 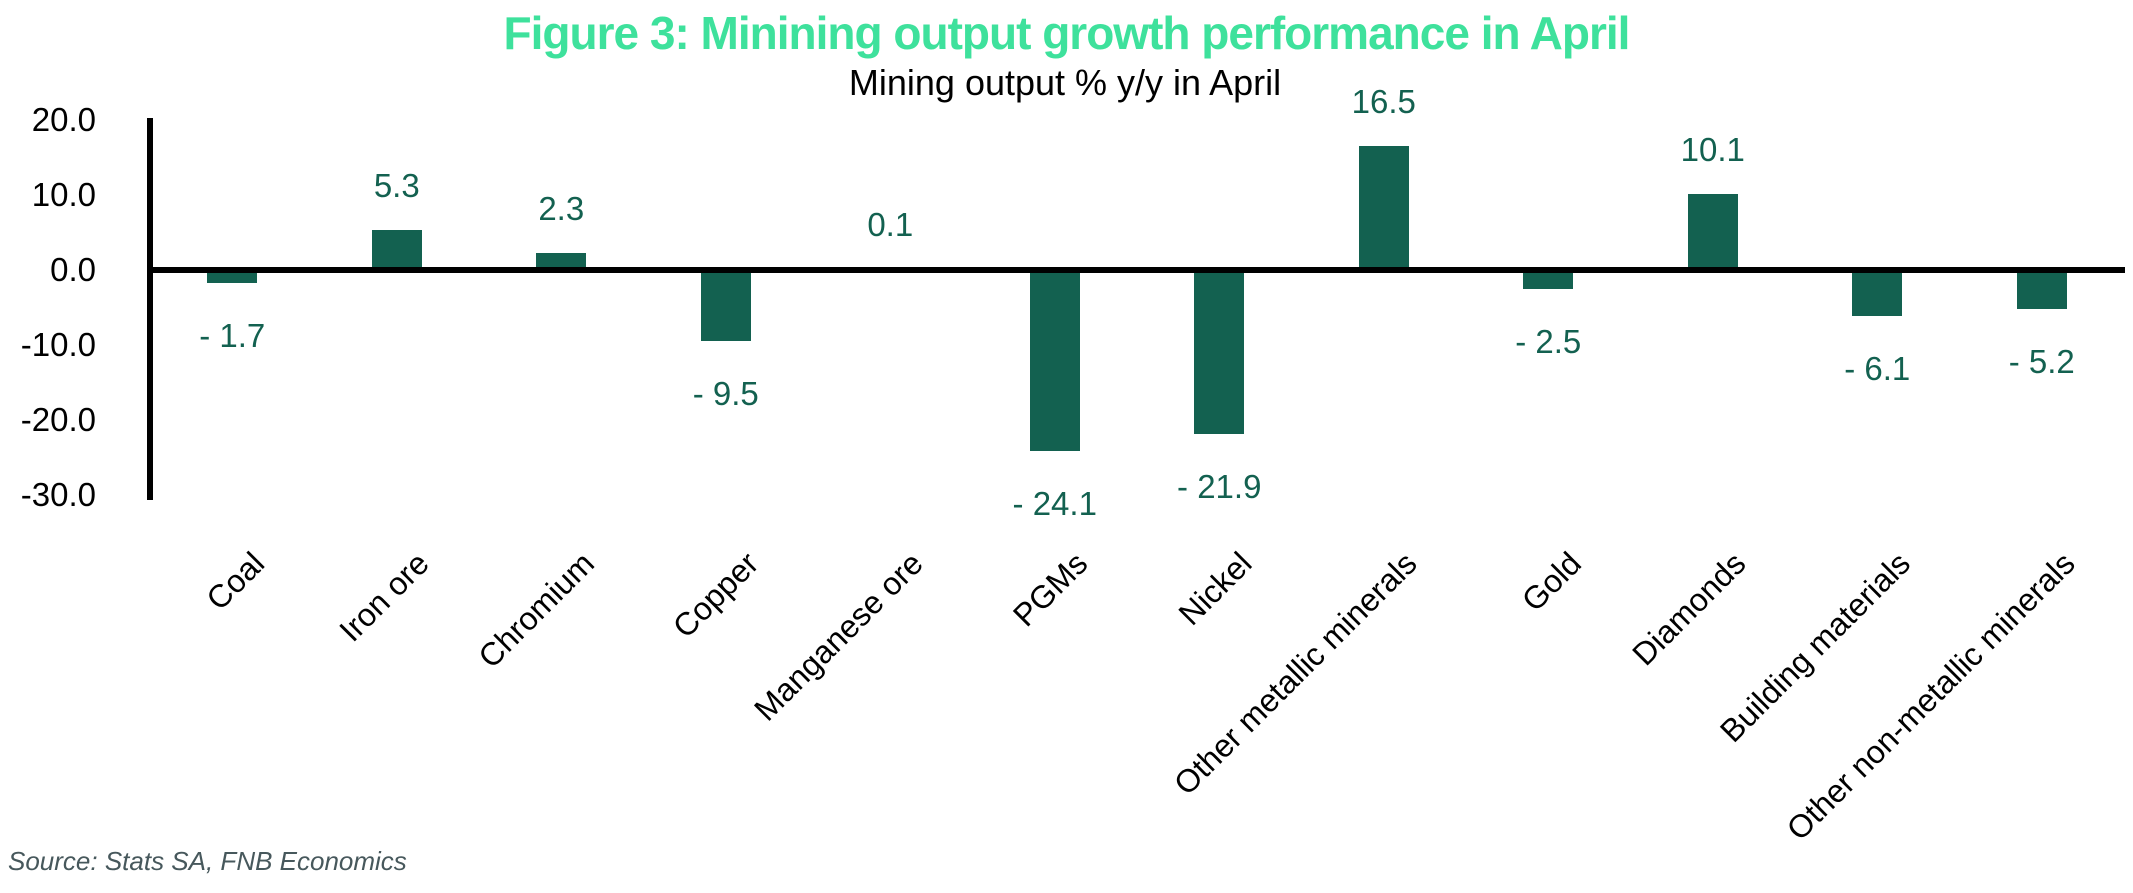 I want to click on bar-copper, so click(x=725, y=305).